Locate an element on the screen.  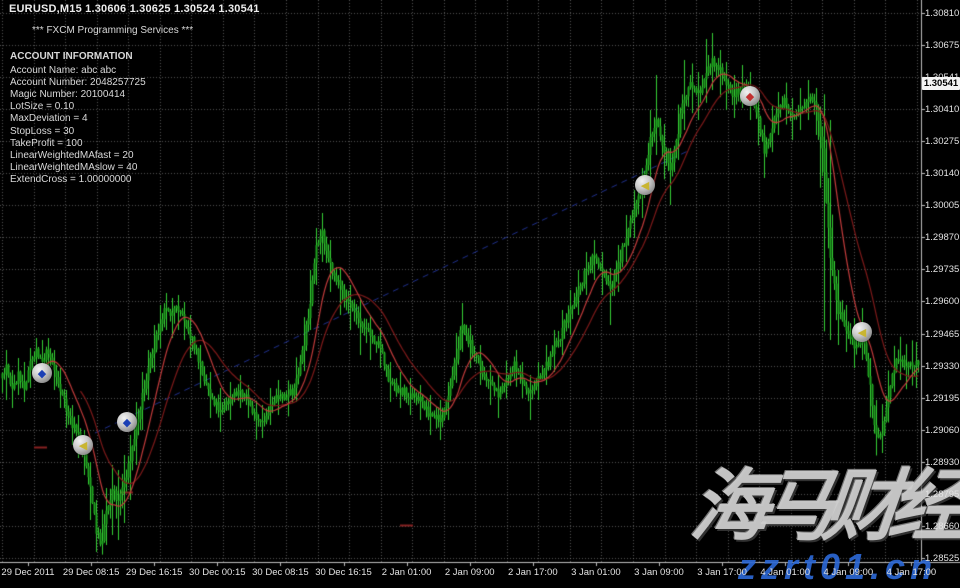
ea-parameter-line: Account Name: abc abc is located at coordinates (63, 70).